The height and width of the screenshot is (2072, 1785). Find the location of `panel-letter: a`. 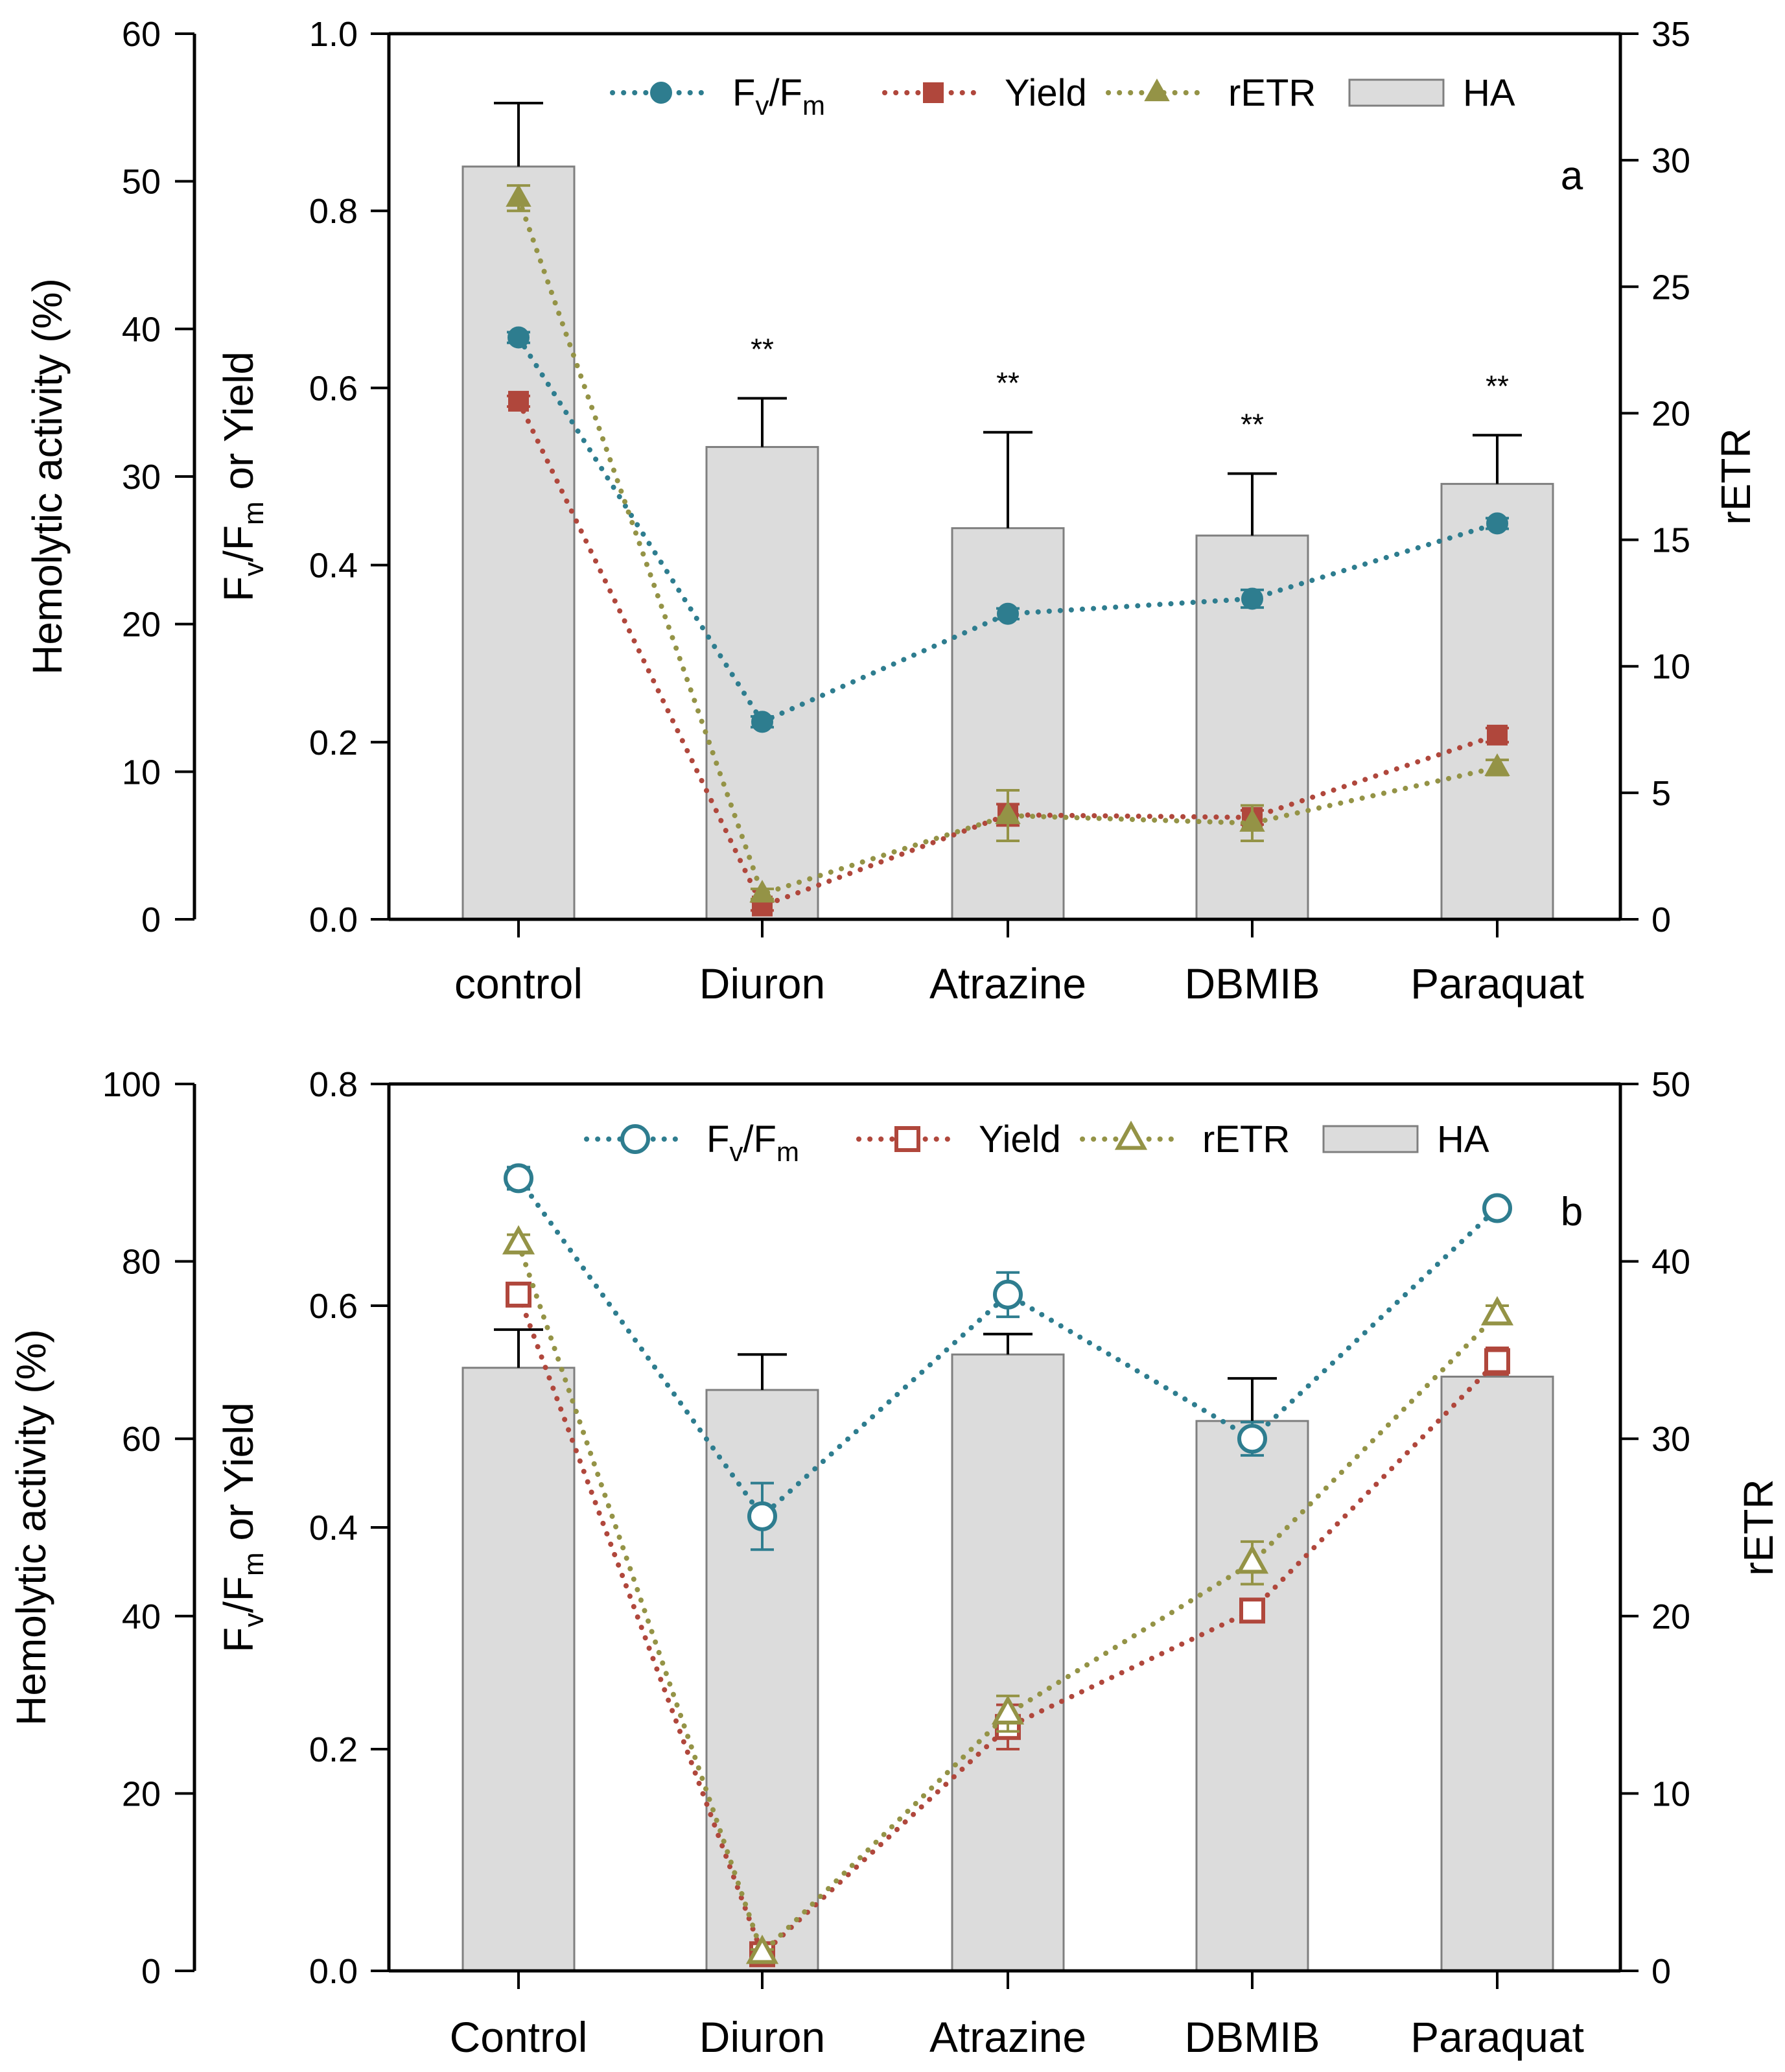

panel-letter: a is located at coordinates (1572, 176).